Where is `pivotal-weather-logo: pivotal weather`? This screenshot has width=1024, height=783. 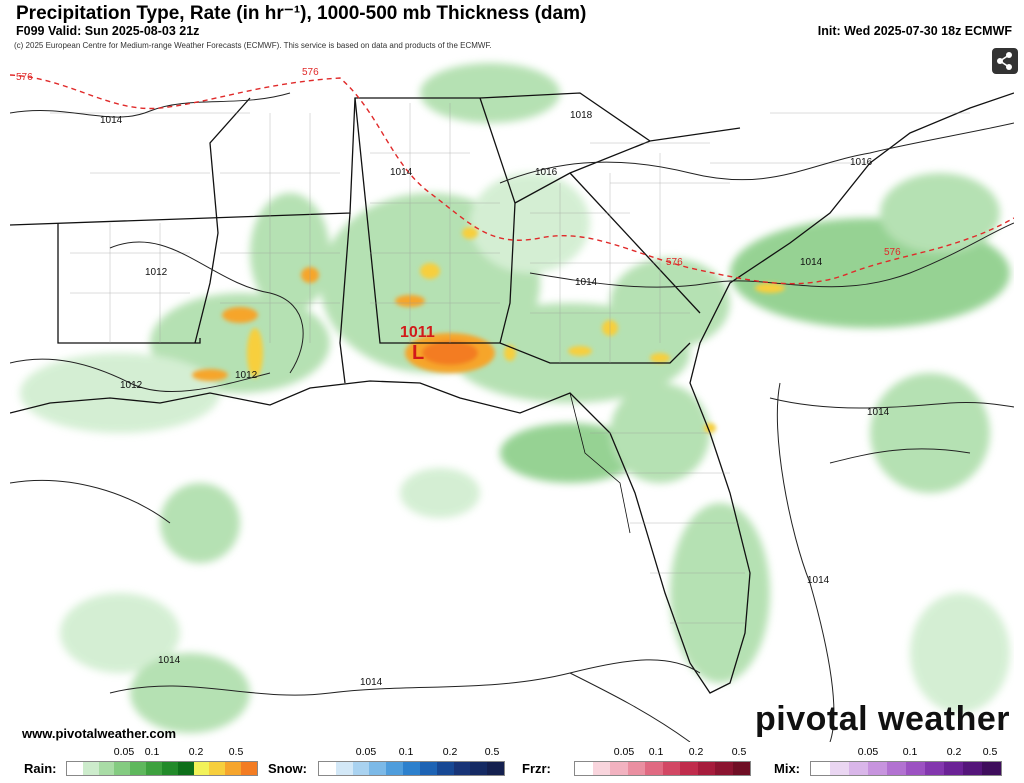 pivotal-weather-logo: pivotal weather is located at coordinates (882, 719).